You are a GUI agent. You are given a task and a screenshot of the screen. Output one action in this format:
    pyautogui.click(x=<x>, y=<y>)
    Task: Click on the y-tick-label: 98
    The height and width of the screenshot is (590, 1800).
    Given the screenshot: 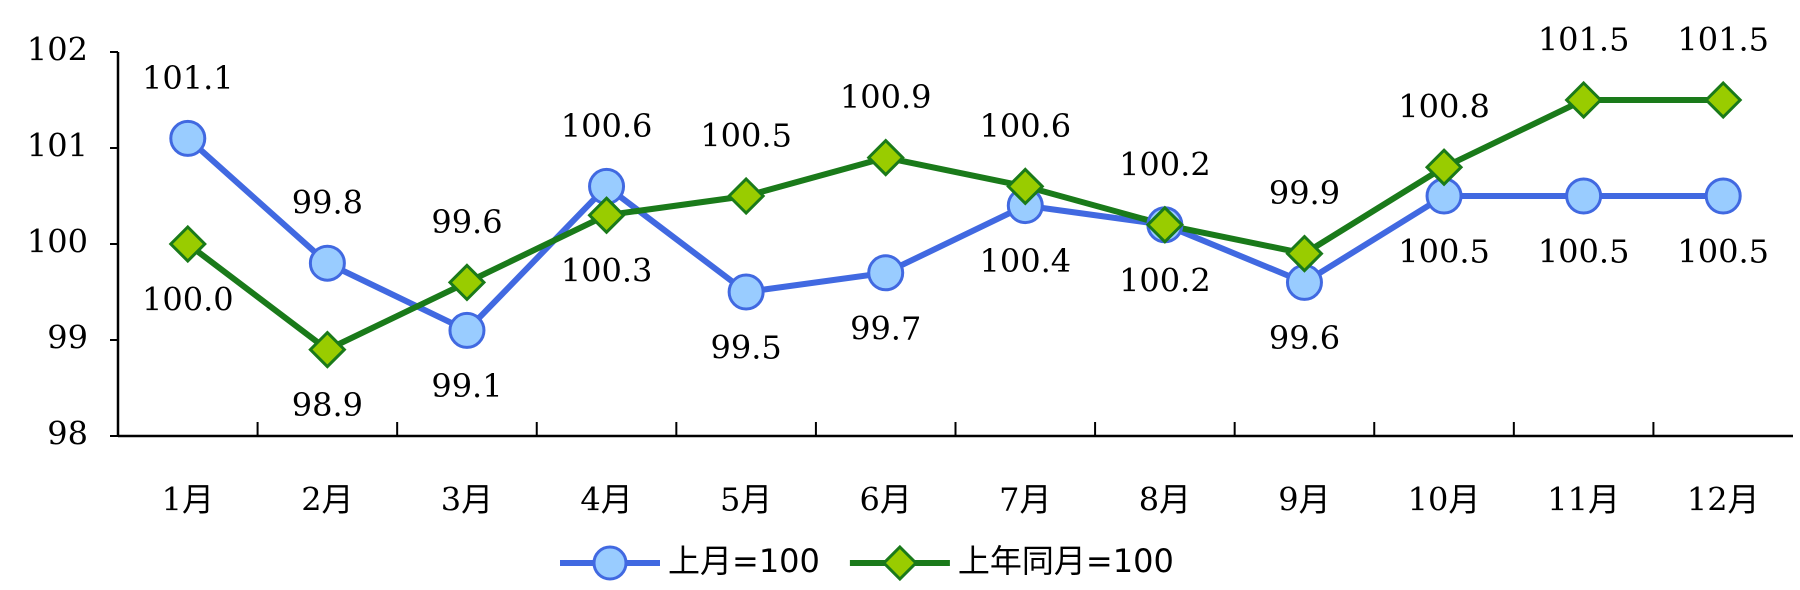 What is the action you would take?
    pyautogui.click(x=67, y=434)
    